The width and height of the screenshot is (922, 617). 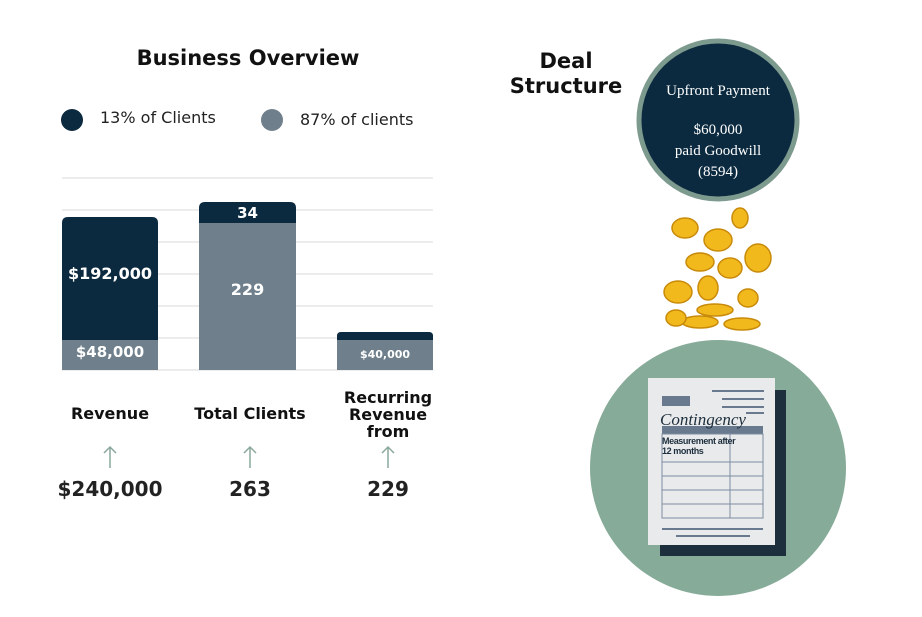 I want to click on upfront-circle, so click(x=718, y=120).